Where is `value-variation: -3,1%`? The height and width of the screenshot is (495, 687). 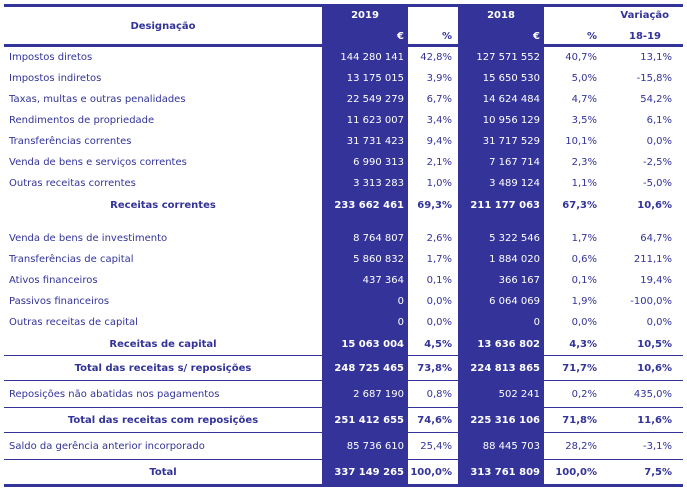 value-variation: -3,1% is located at coordinates (657, 446).